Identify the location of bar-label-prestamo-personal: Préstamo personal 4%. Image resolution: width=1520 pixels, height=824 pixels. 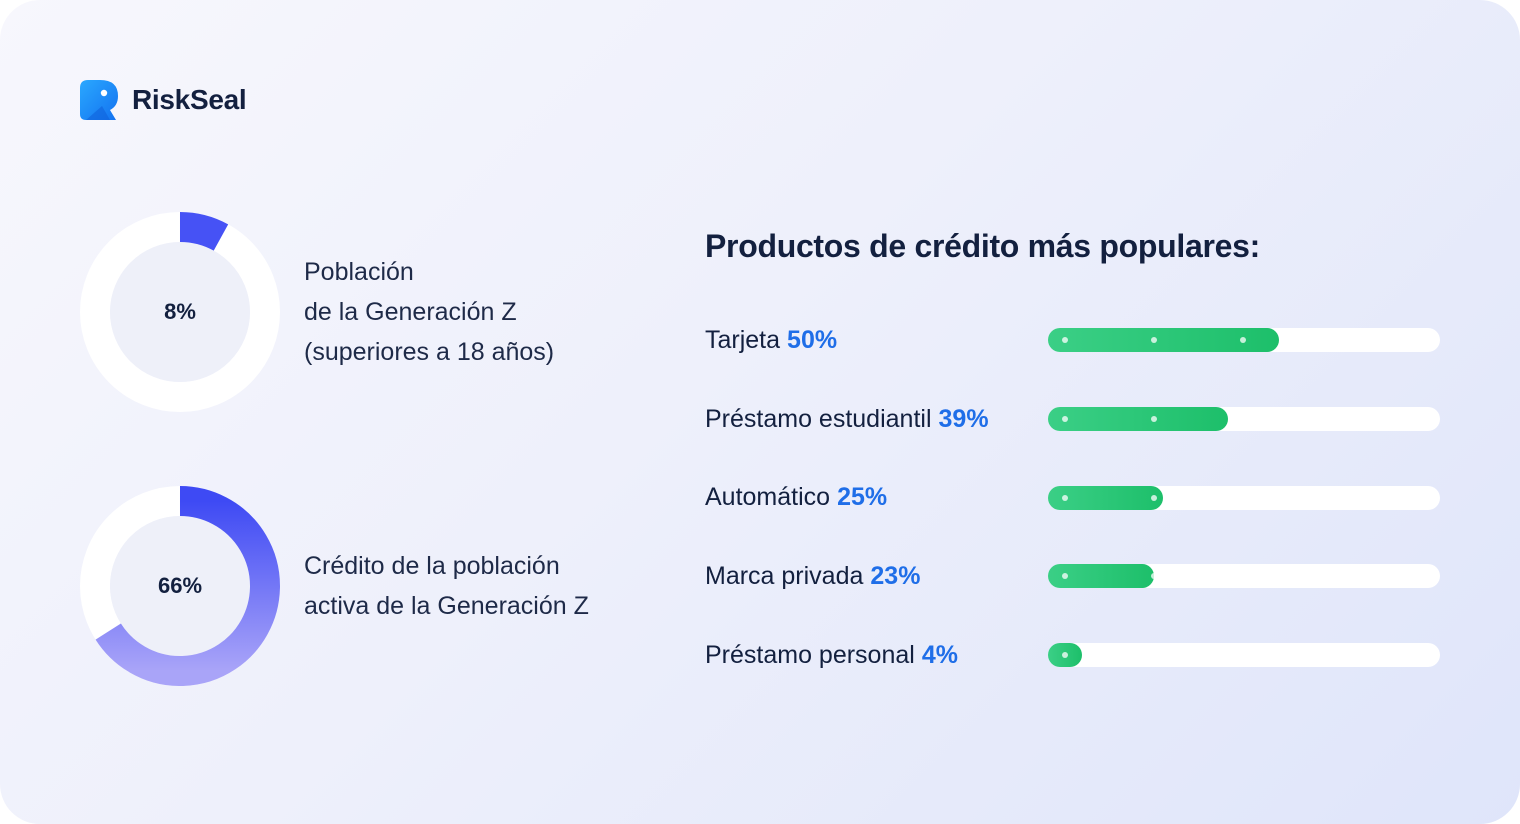
(831, 655).